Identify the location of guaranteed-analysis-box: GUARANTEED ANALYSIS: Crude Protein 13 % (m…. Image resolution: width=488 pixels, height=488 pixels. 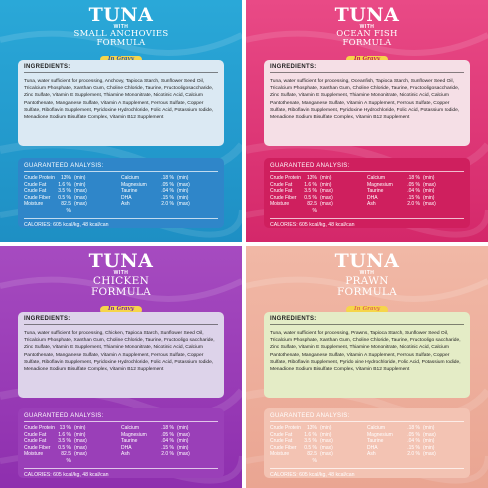
(121, 443).